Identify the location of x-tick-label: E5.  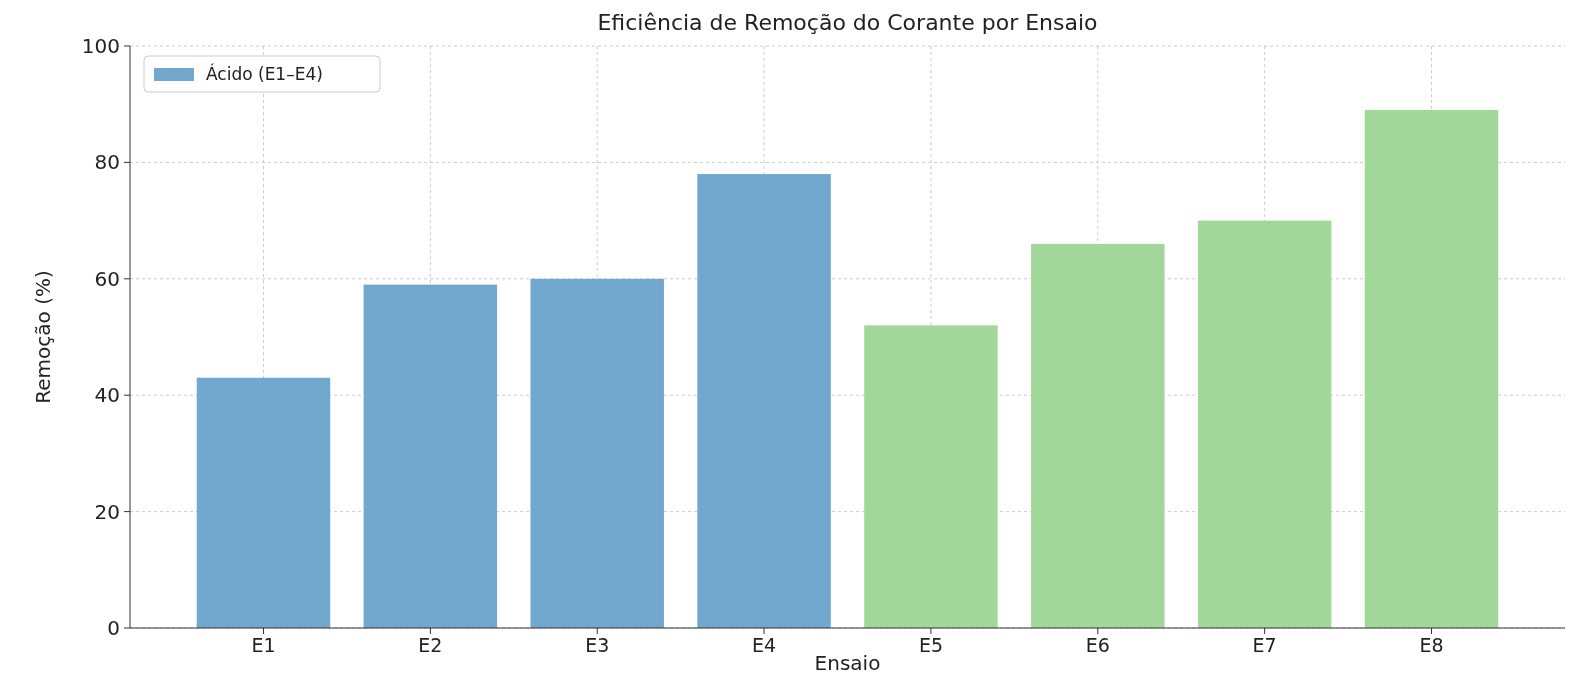
(930, 645).